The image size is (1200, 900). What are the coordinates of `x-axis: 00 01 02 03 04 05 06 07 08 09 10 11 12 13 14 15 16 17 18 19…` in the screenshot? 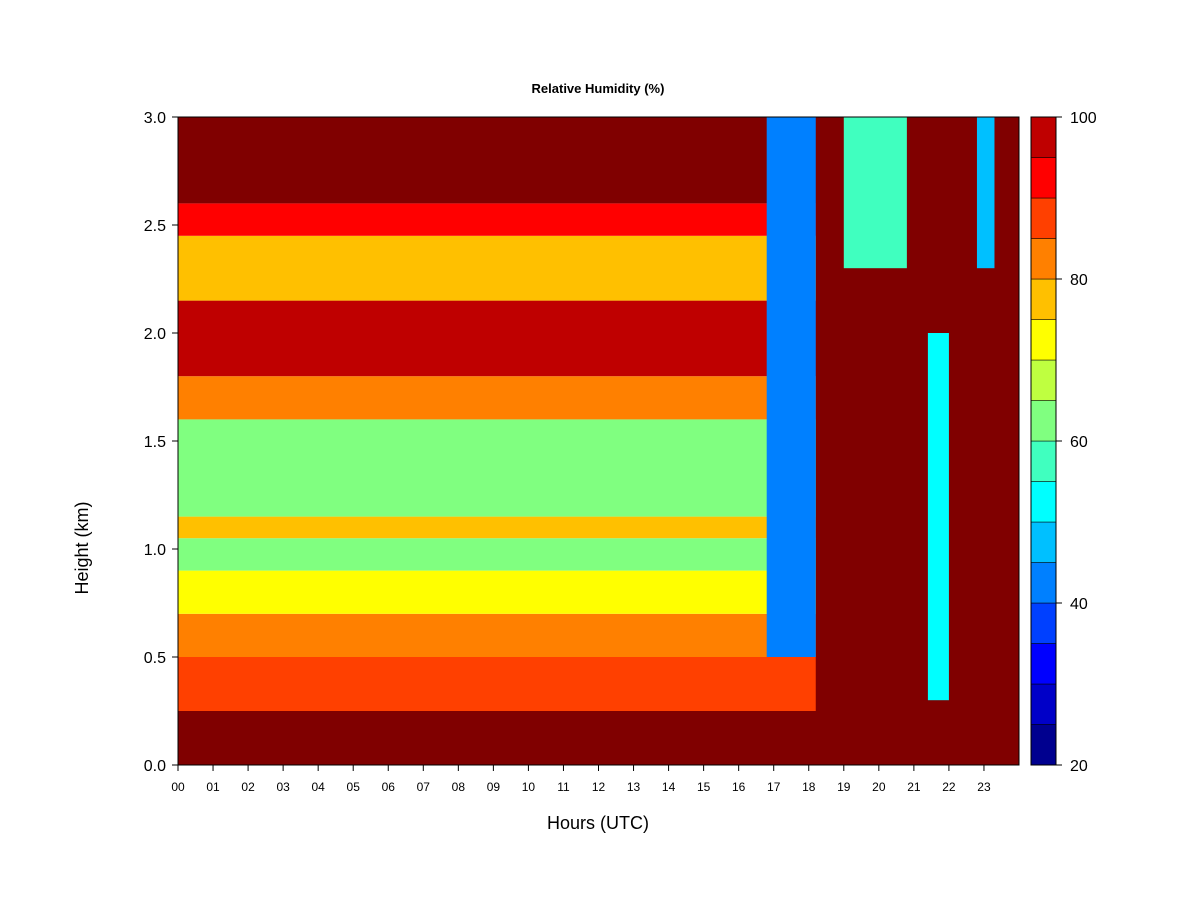 It's located at (581, 779).